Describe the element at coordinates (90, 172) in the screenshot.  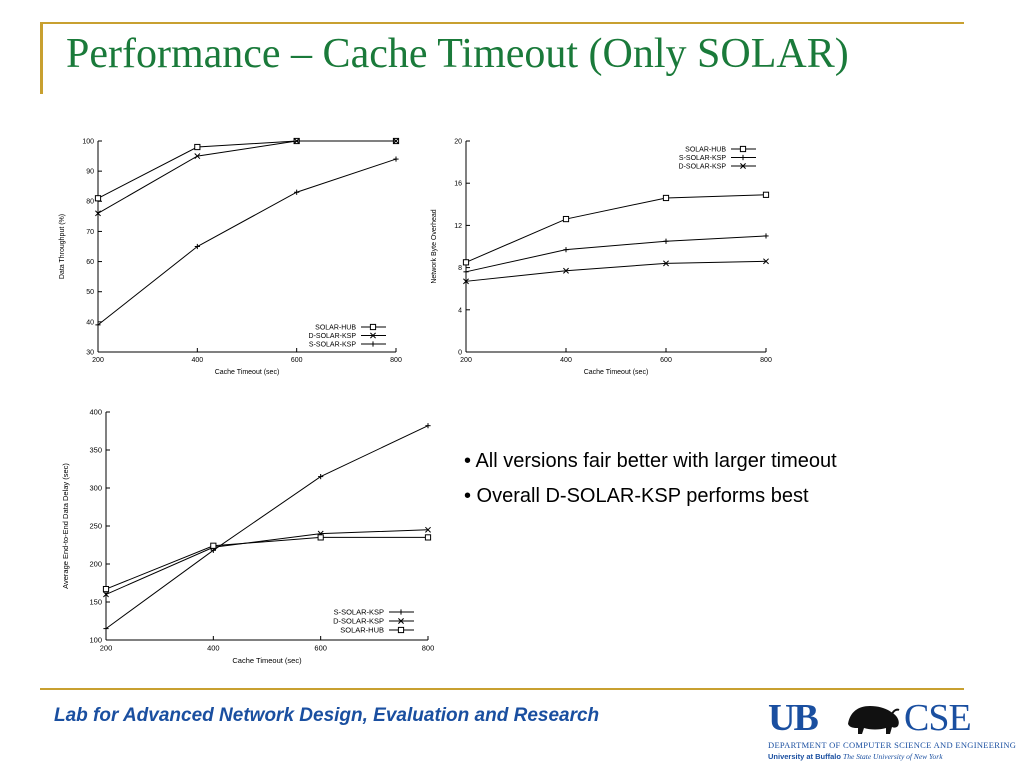
I see `y-tick-label: 90` at that location.